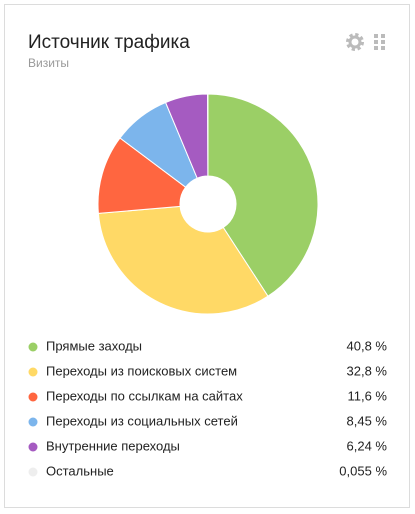 The image size is (415, 514). I want to click on legend-value: 40,8 %, so click(367, 345).